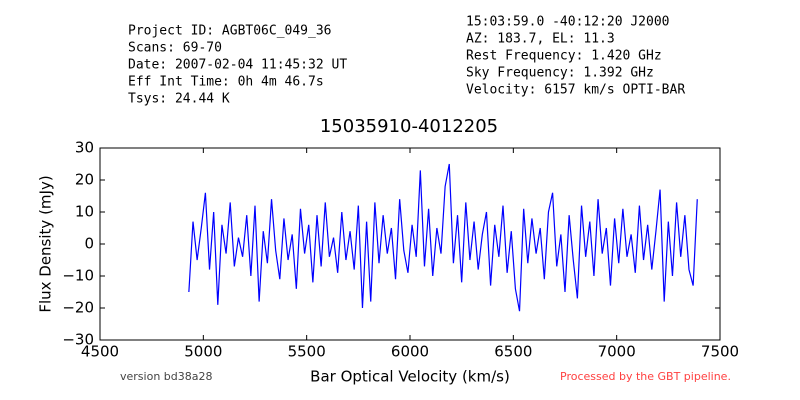 This screenshot has width=800, height=400. What do you see at coordinates (410, 377) in the screenshot?
I see `x-axis-label: Bar Optical Velocity (km/s)` at bounding box center [410, 377].